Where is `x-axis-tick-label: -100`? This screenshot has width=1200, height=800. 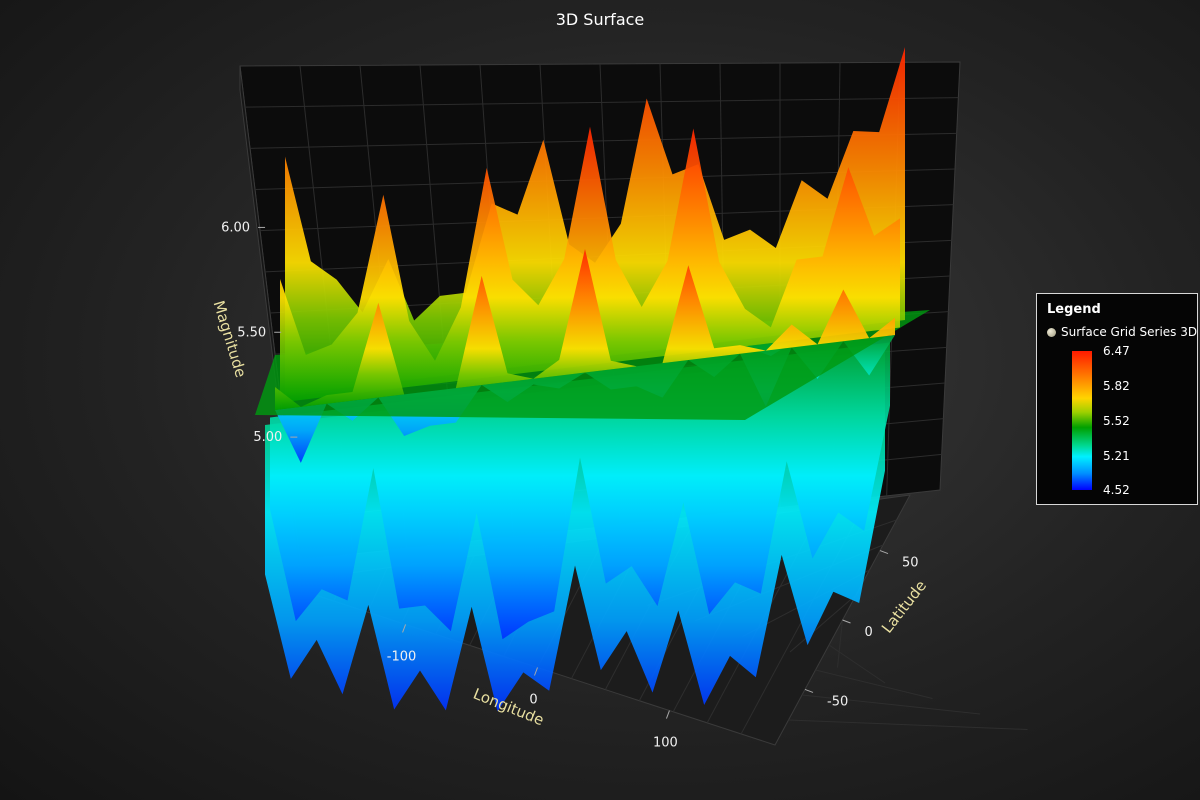
x-axis-tick-label: -100 is located at coordinates (402, 656).